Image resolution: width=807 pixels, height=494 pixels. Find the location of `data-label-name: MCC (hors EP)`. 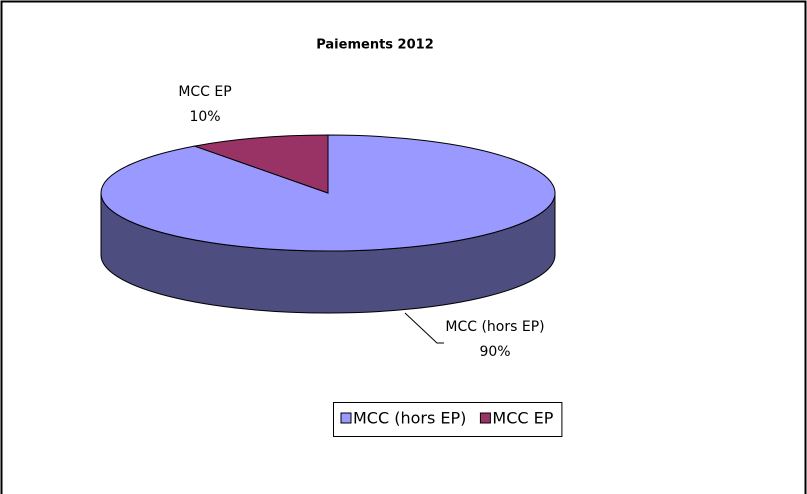

data-label-name: MCC (hors EP) is located at coordinates (494, 327).